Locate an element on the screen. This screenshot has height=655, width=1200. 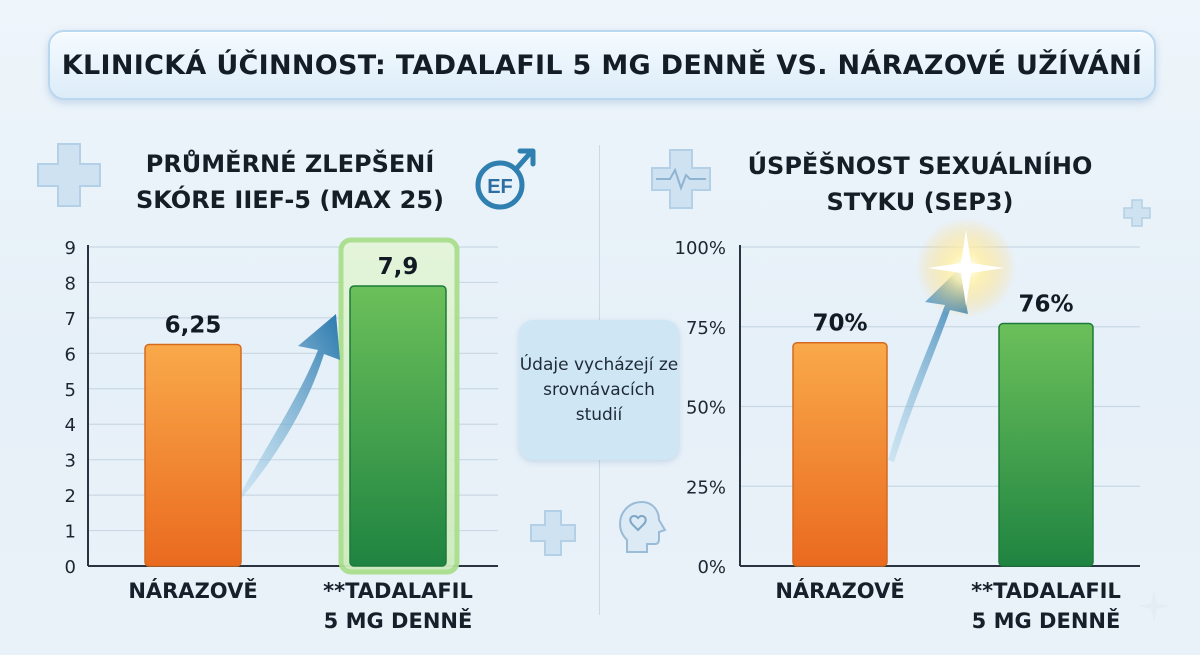
y-tick-label: 8 is located at coordinates (70, 283).